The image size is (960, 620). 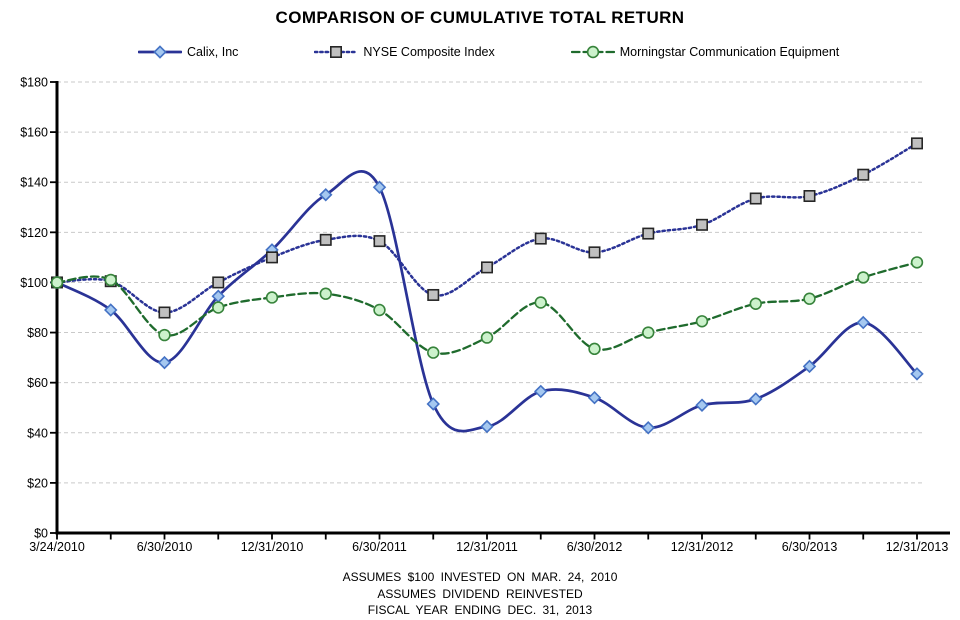 What do you see at coordinates (729, 52) in the screenshot?
I see `legend-label-morningstar: Morningstar Communication Equipment` at bounding box center [729, 52].